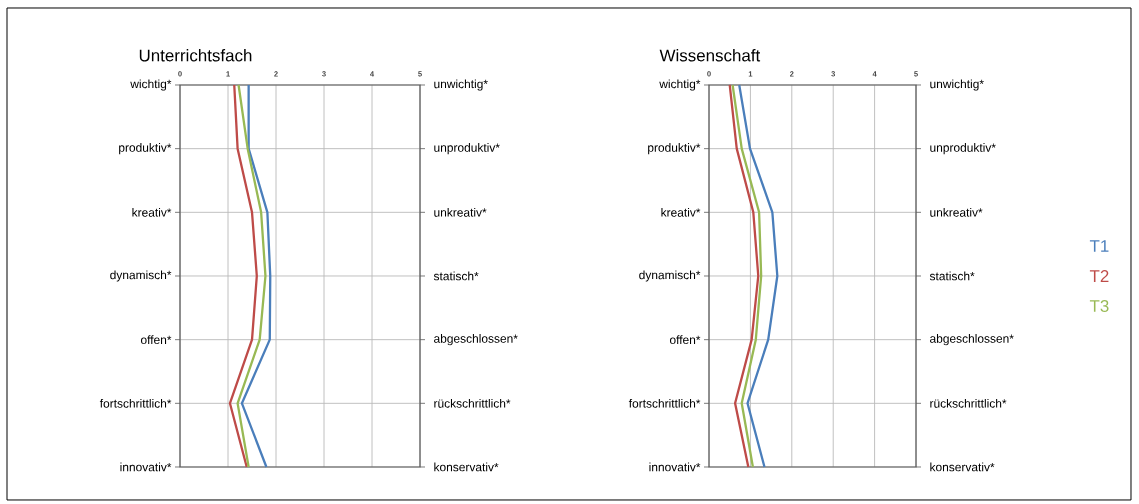 The image size is (1139, 504). I want to click on chart-title: Unterrichtsfach, so click(195, 55).